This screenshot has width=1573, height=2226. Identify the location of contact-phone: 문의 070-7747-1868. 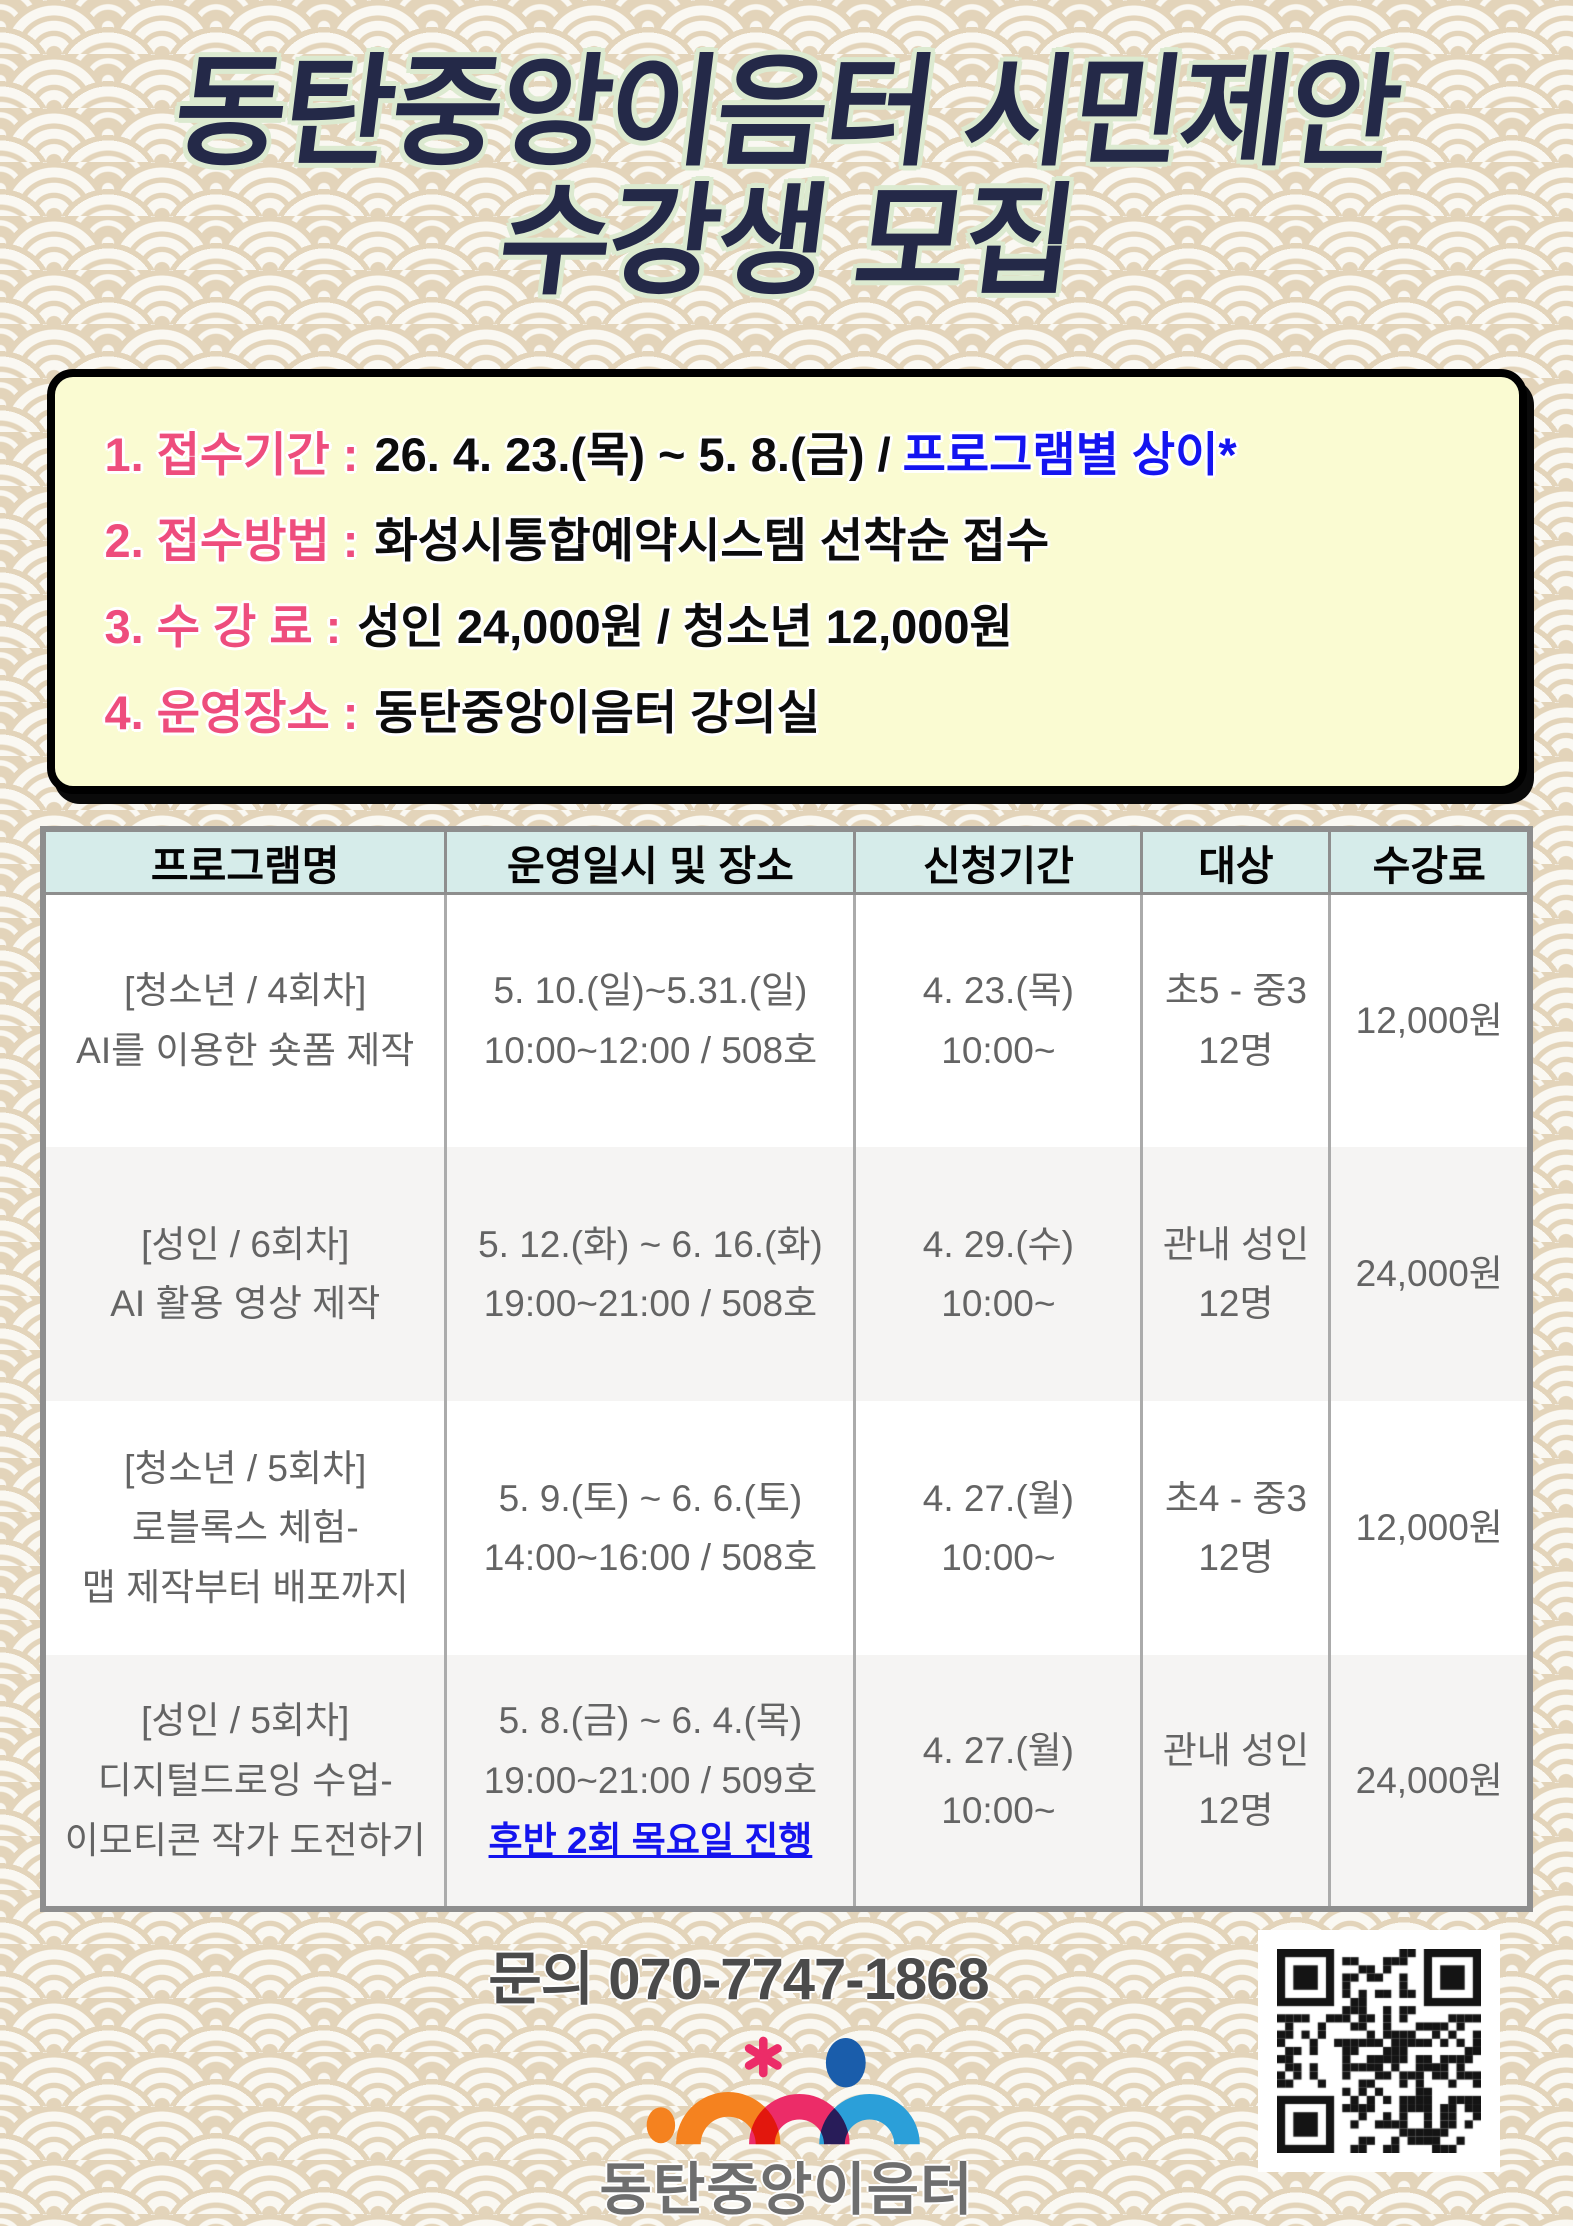
(762, 1974).